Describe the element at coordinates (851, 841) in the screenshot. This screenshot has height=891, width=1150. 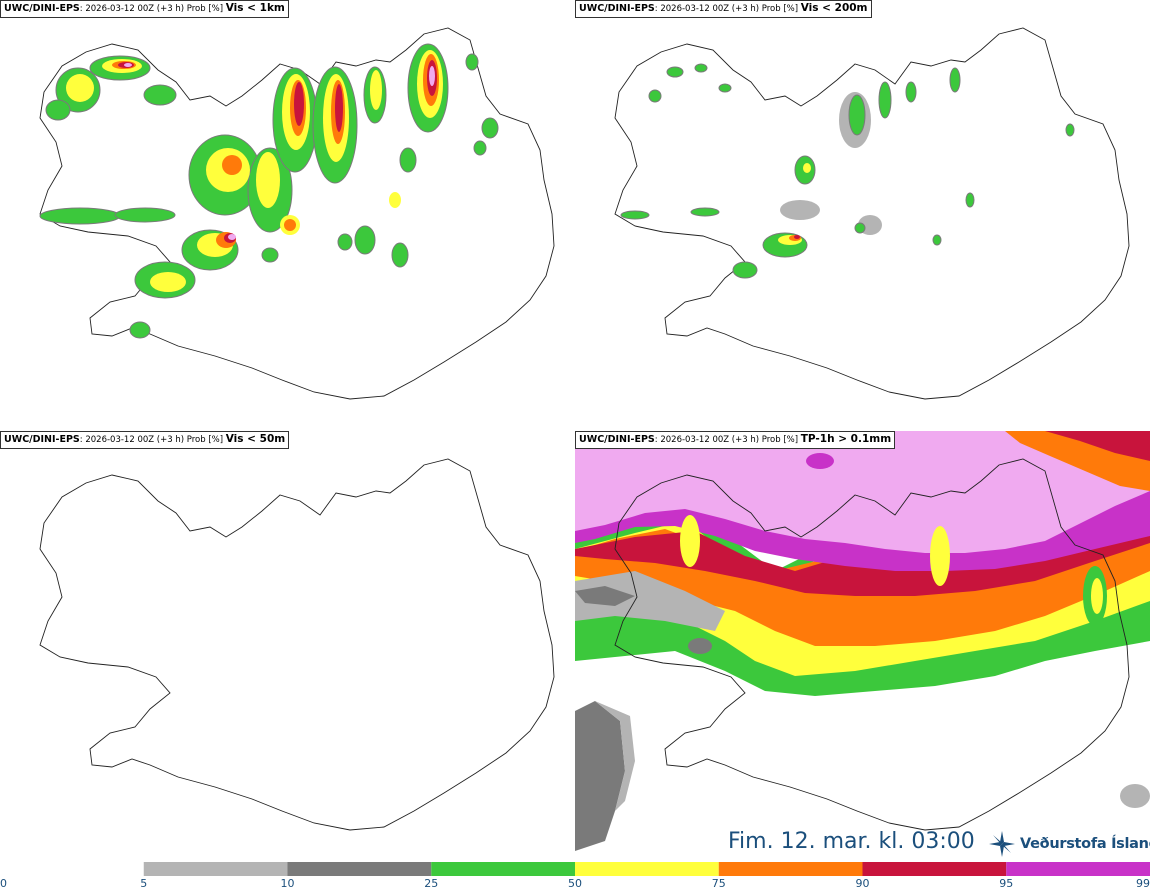
I see `valid-time-label: Fim. 12. mar. kl. 03:00` at that location.